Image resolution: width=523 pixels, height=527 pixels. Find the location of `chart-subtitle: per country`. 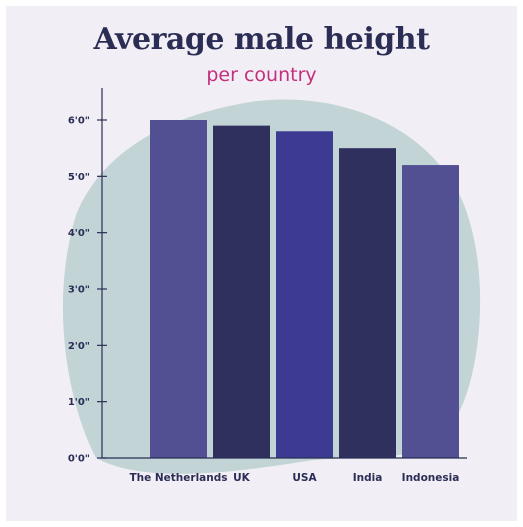

chart-subtitle: per country is located at coordinates (261, 75).